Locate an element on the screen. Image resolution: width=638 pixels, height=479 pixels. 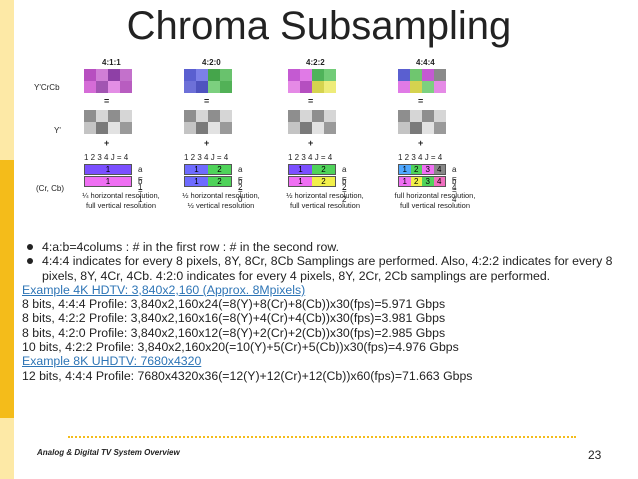
slide-title: Chroma Subsampling is located at coordinates (319, 26).